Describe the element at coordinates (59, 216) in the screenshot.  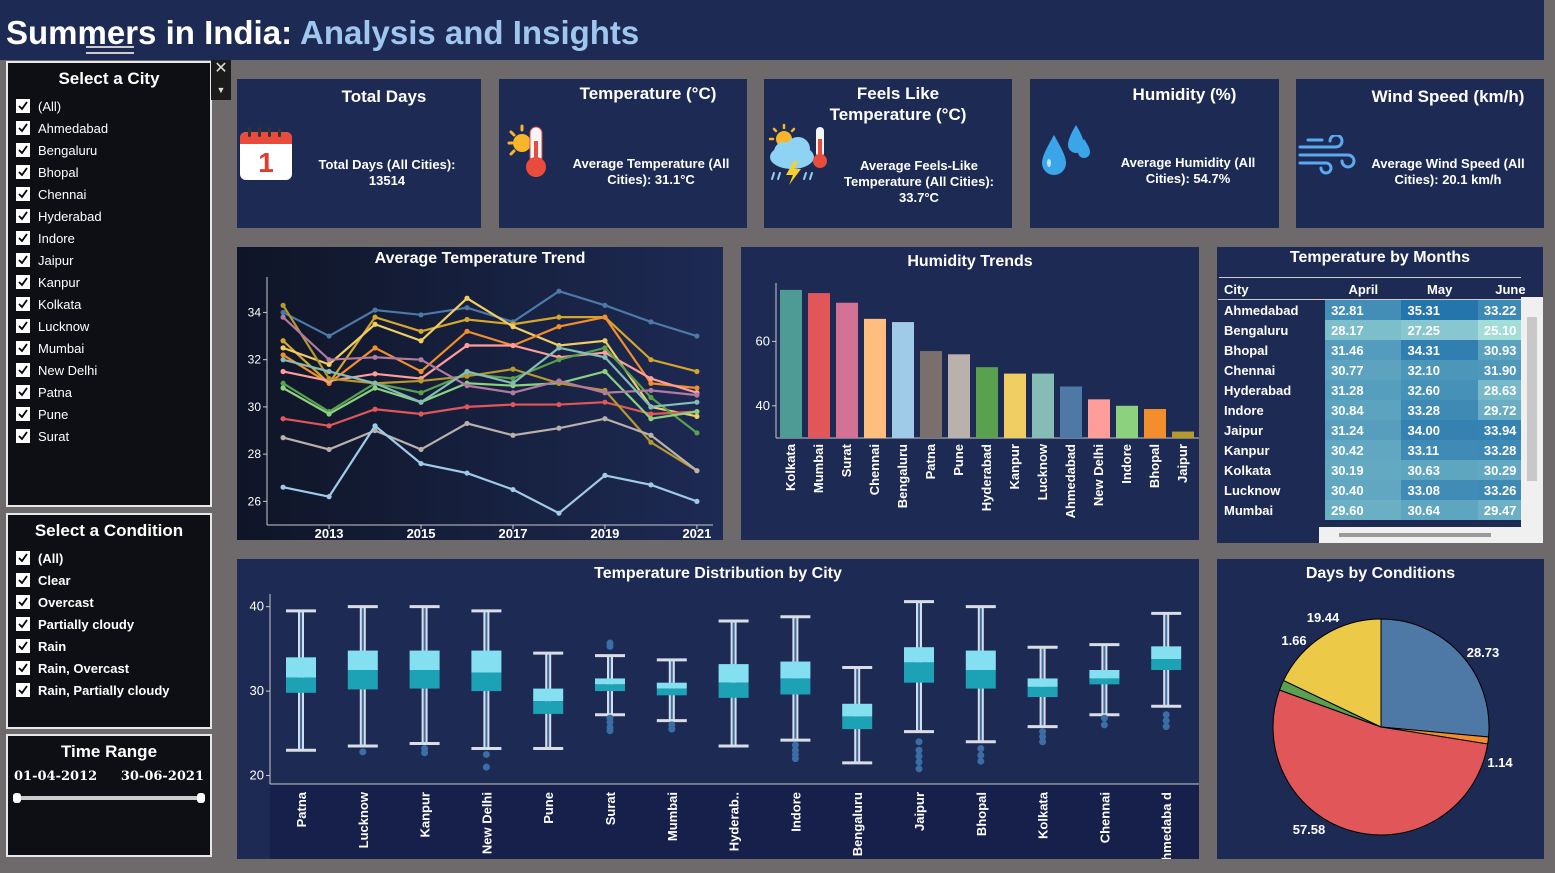
I see `city-option-hyderabad: Hyderabad` at that location.